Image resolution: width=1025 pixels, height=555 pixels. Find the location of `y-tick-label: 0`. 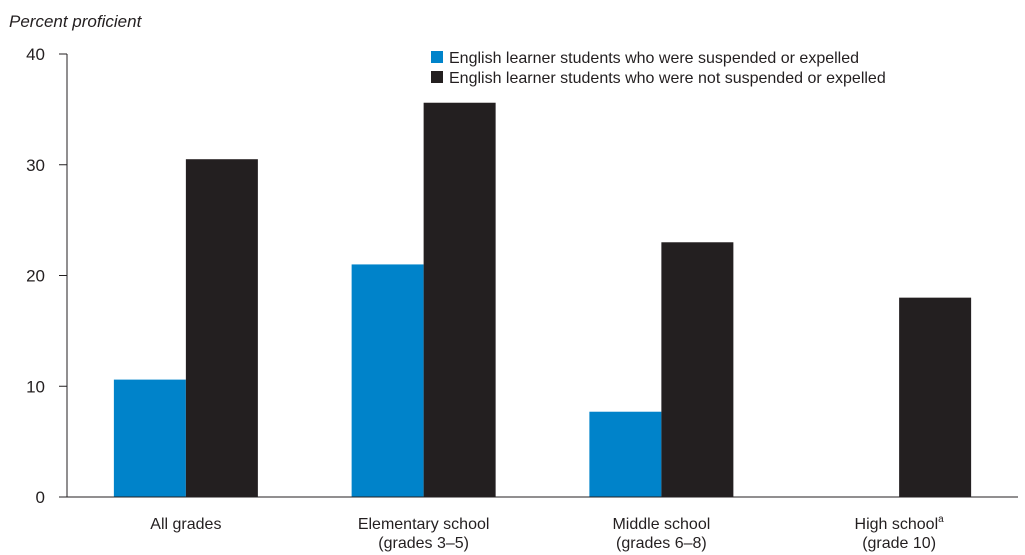

y-tick-label: 0 is located at coordinates (40, 497).